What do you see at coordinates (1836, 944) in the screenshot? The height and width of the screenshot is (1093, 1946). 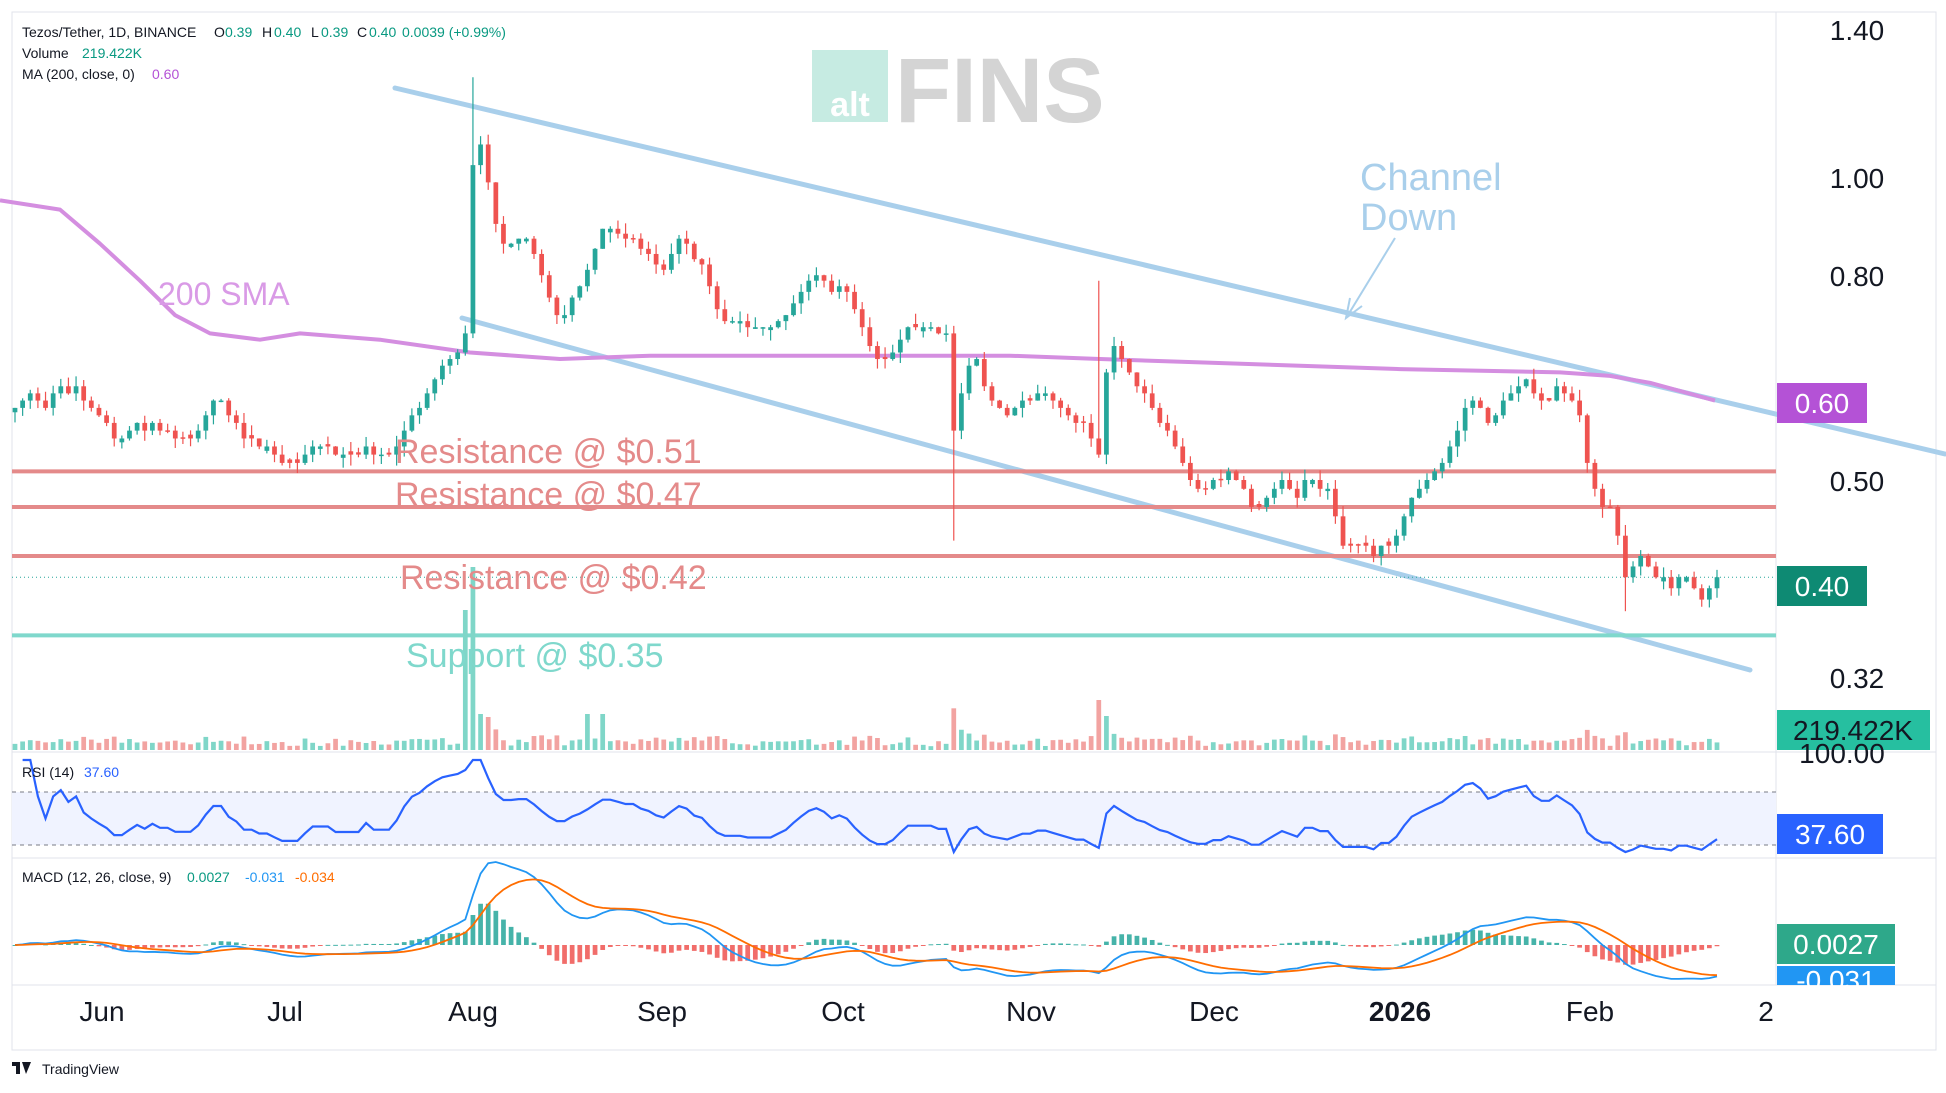 I see `macd-badge-text: 0.0027` at bounding box center [1836, 944].